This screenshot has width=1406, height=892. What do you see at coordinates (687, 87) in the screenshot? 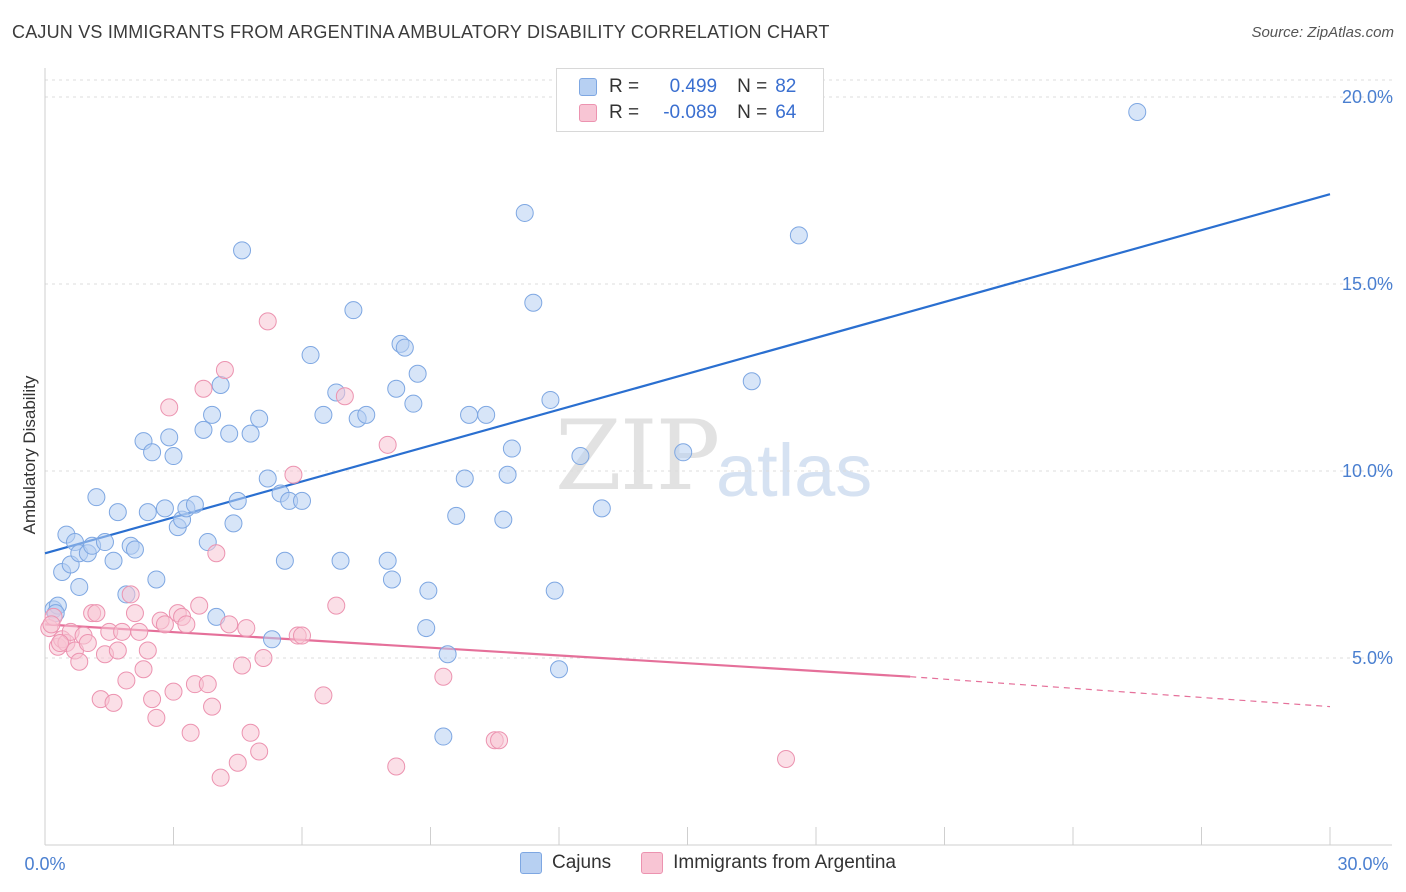
I see `legend-row-cajuns: R = 0.499 N = 82` at bounding box center [687, 87].